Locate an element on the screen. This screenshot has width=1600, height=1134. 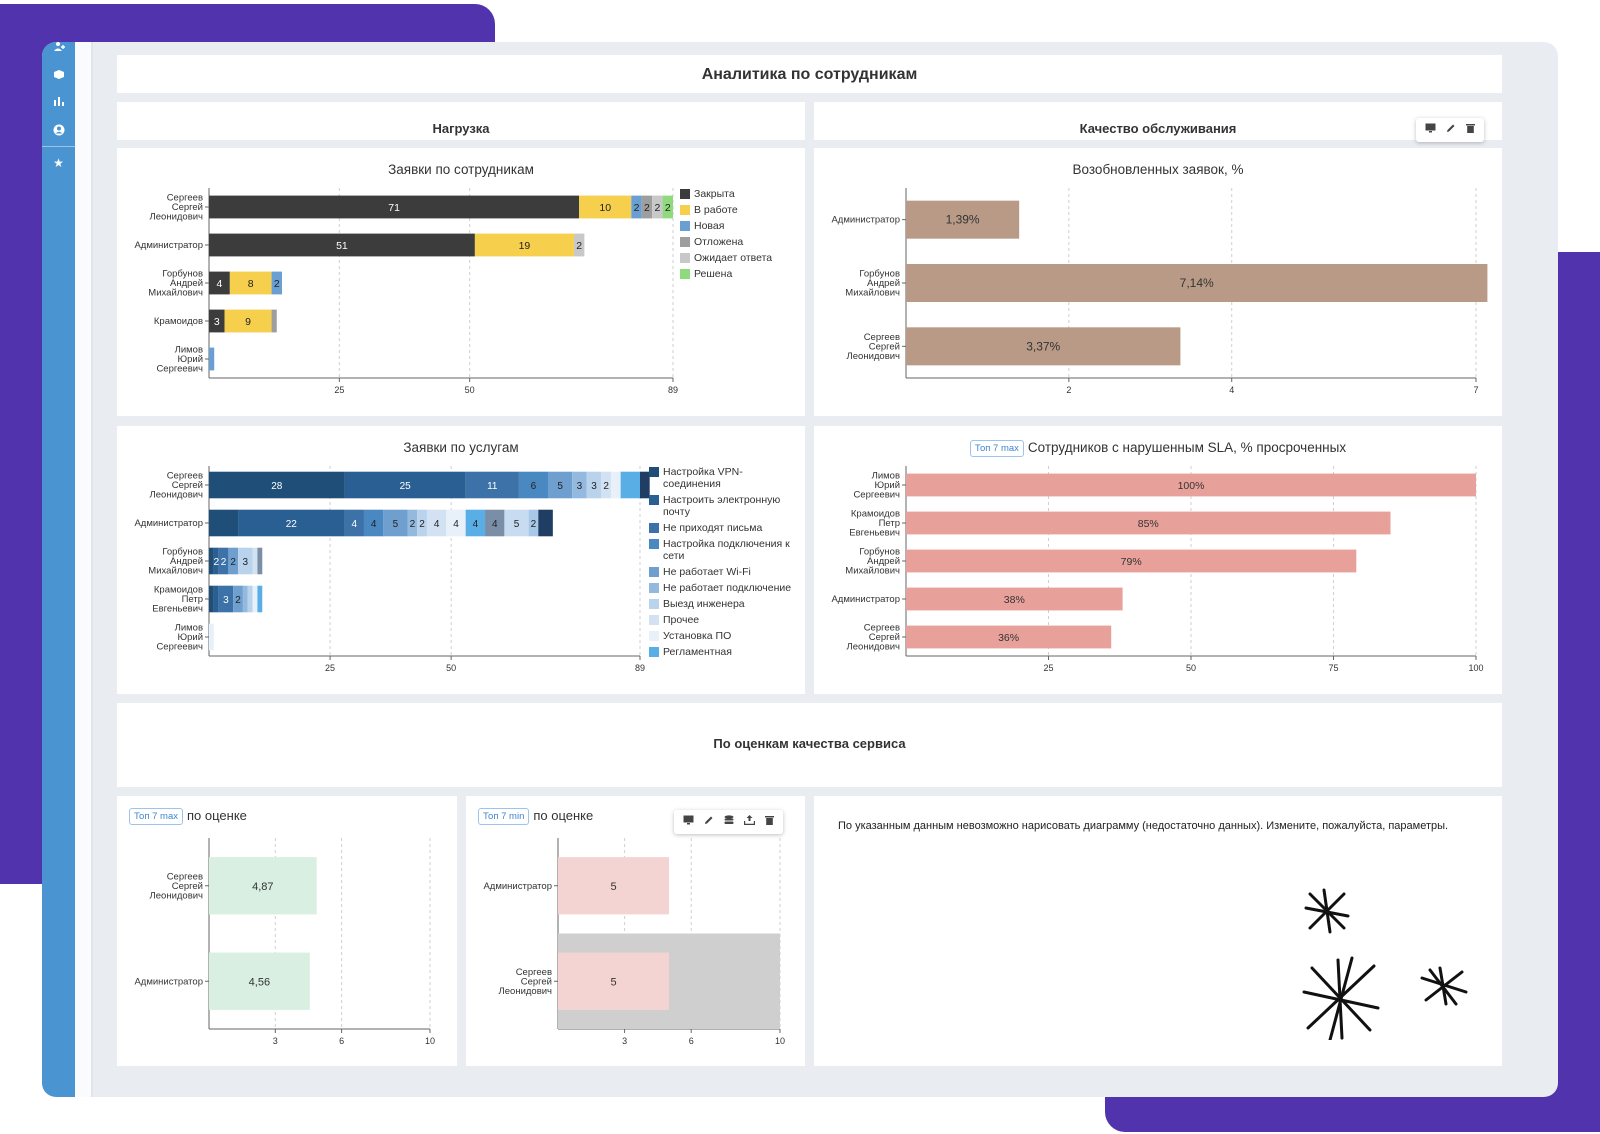
legend-item: Регламентная is located at coordinates (724, 652).